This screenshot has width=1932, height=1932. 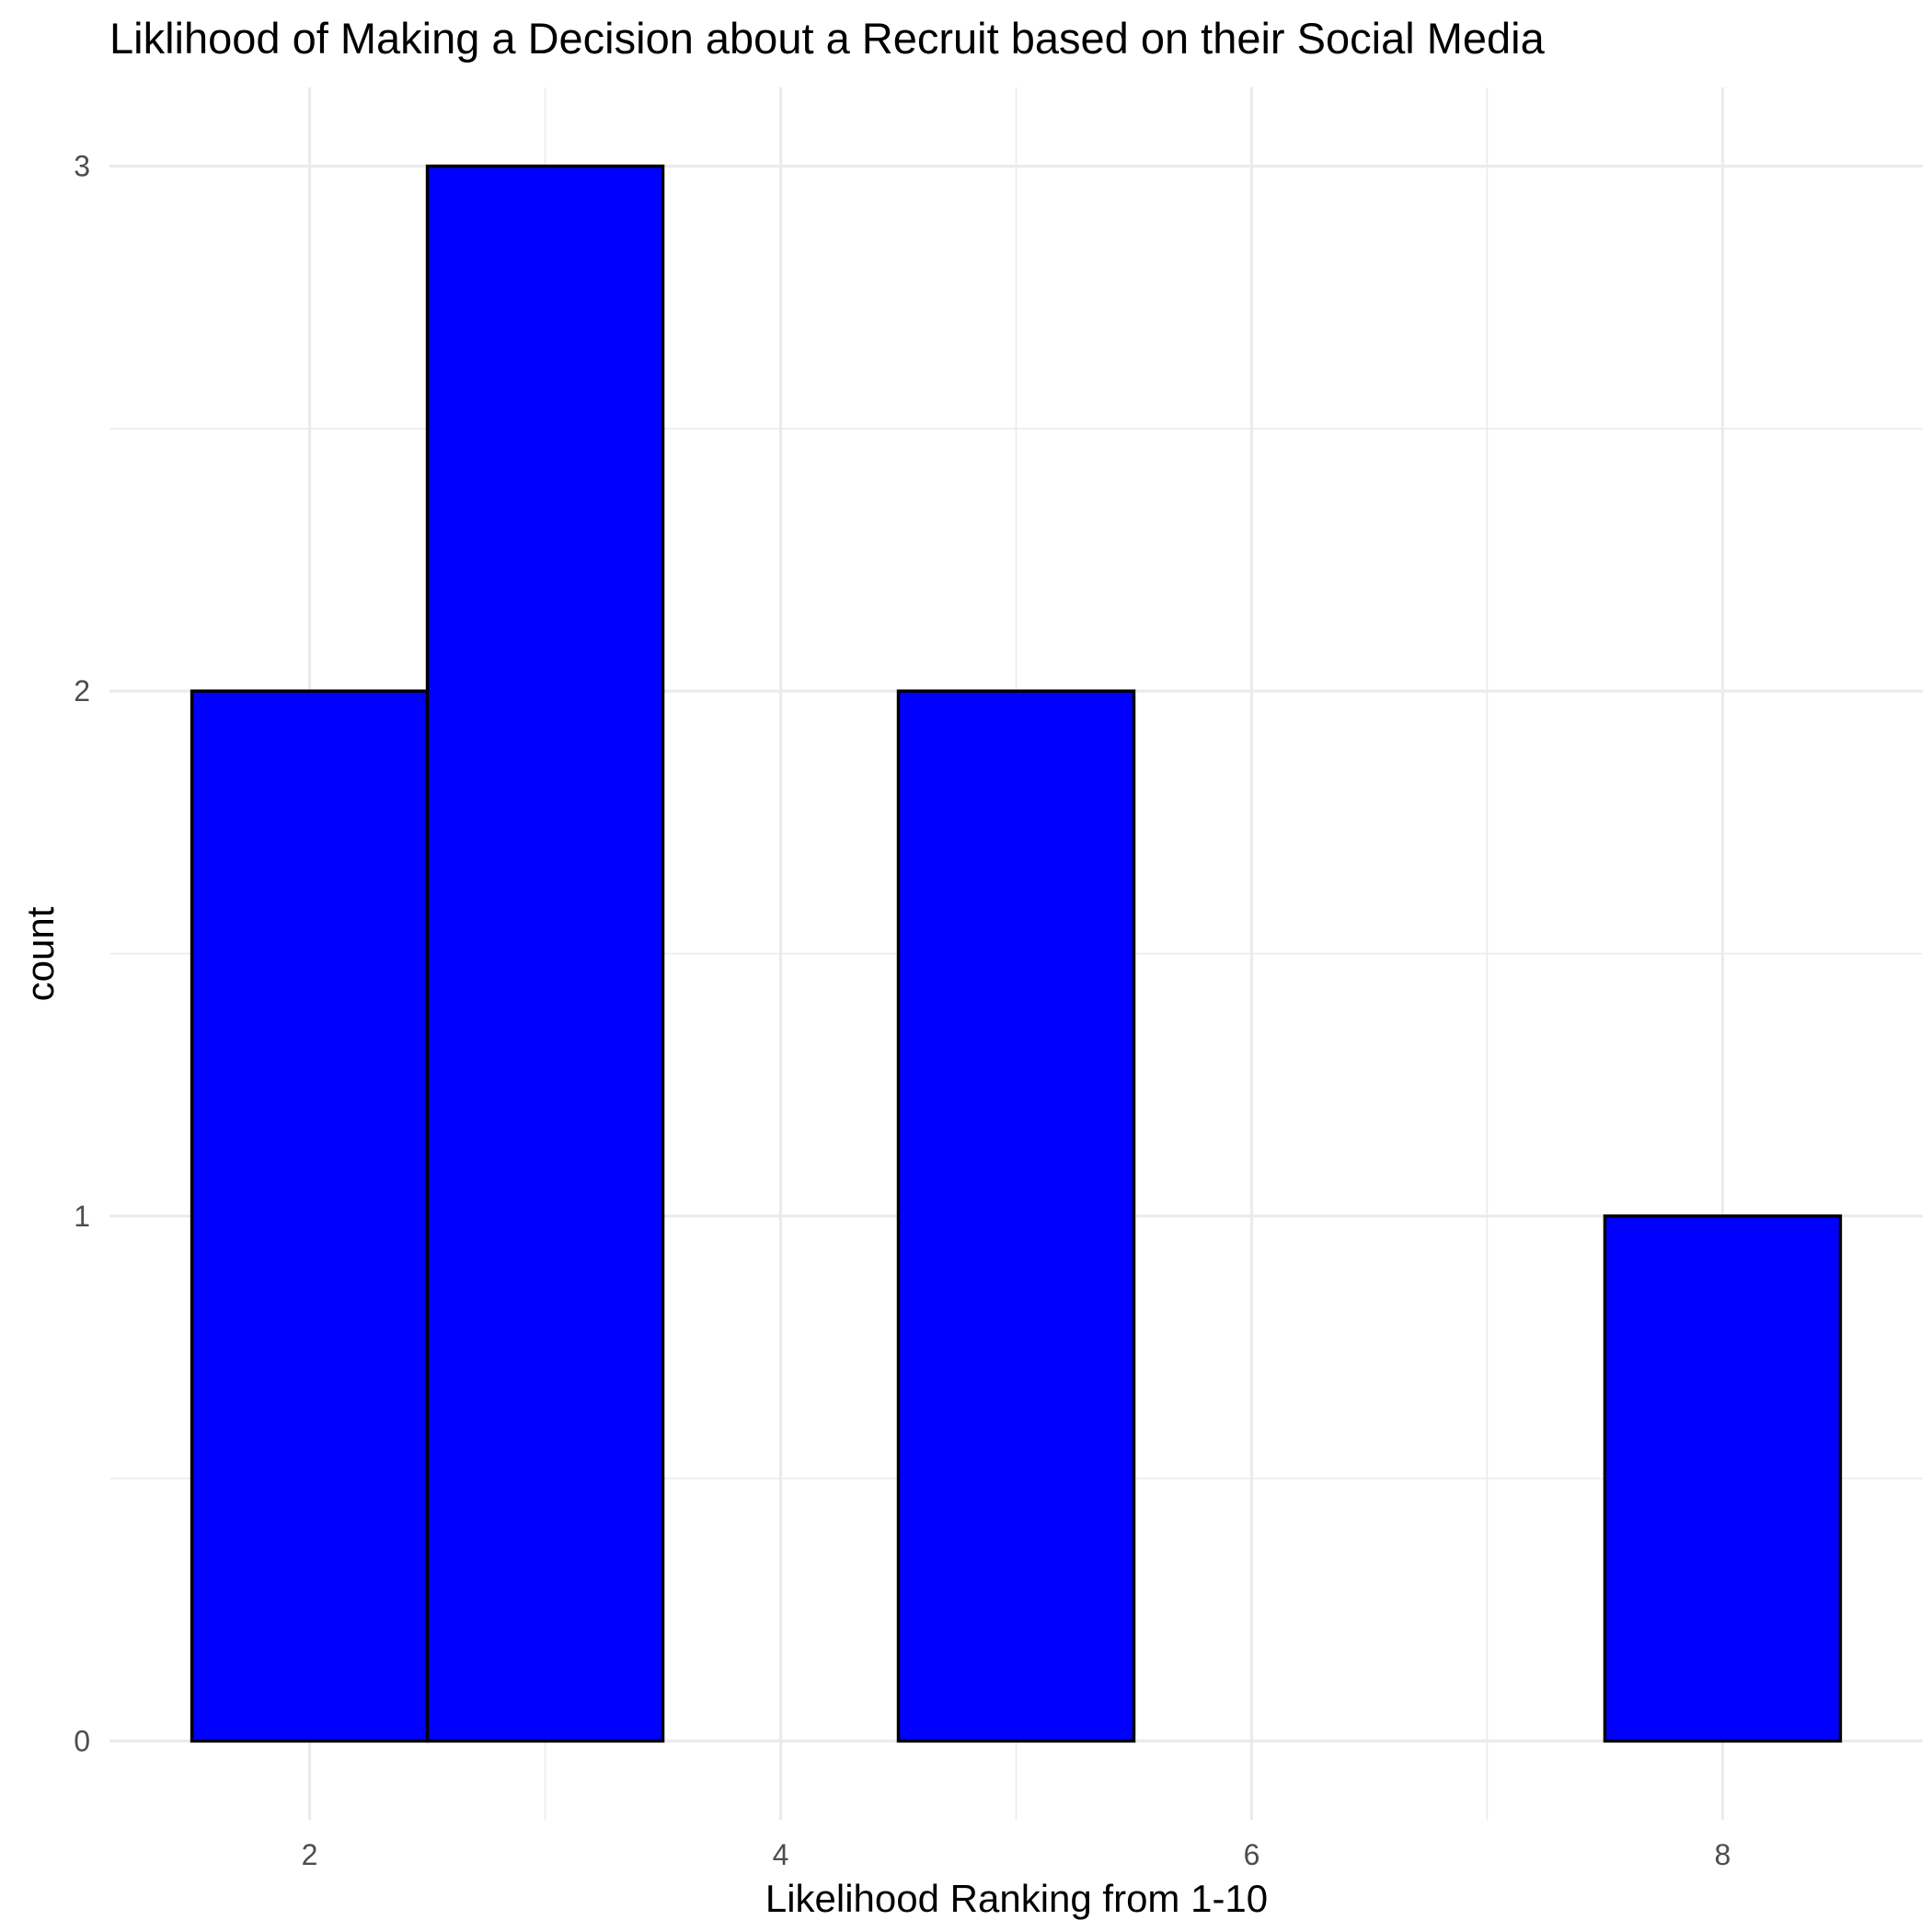 What do you see at coordinates (82, 690) in the screenshot?
I see `y-tick-label: 2` at bounding box center [82, 690].